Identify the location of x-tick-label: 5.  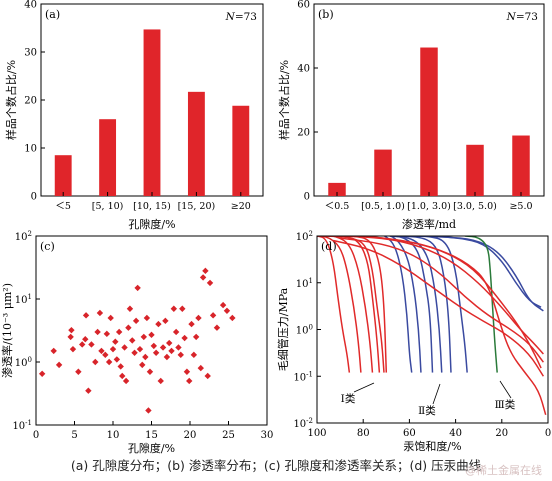
(74, 435).